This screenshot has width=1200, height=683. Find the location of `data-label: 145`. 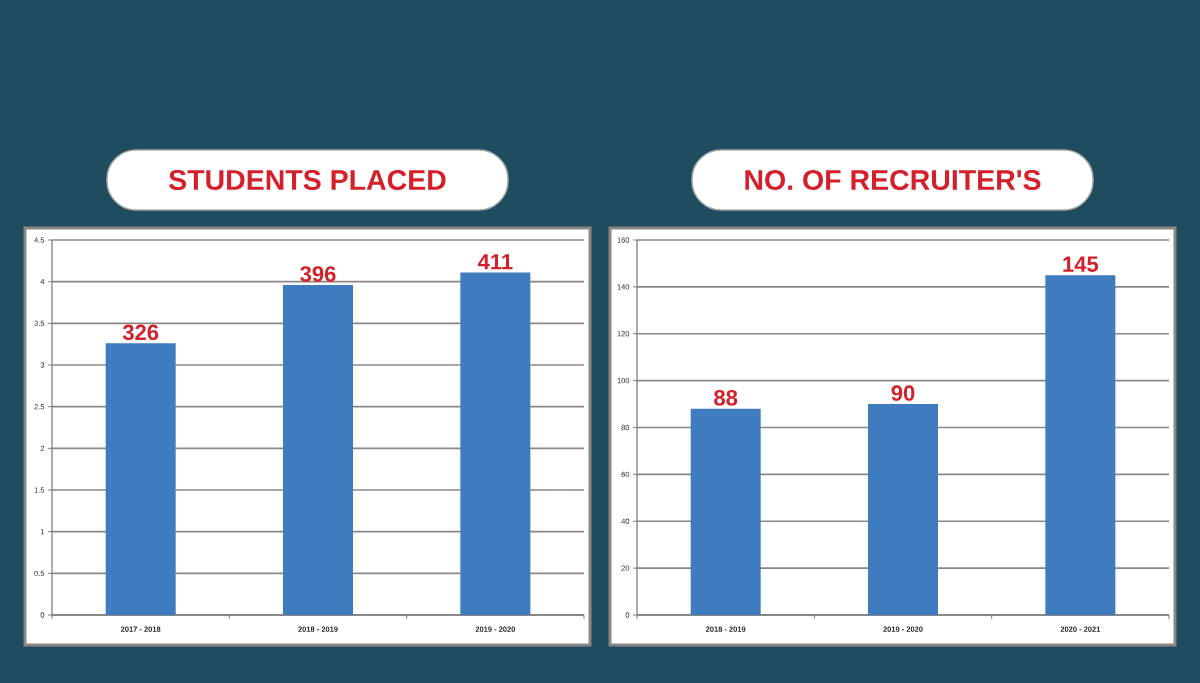

data-label: 145 is located at coordinates (1081, 264).